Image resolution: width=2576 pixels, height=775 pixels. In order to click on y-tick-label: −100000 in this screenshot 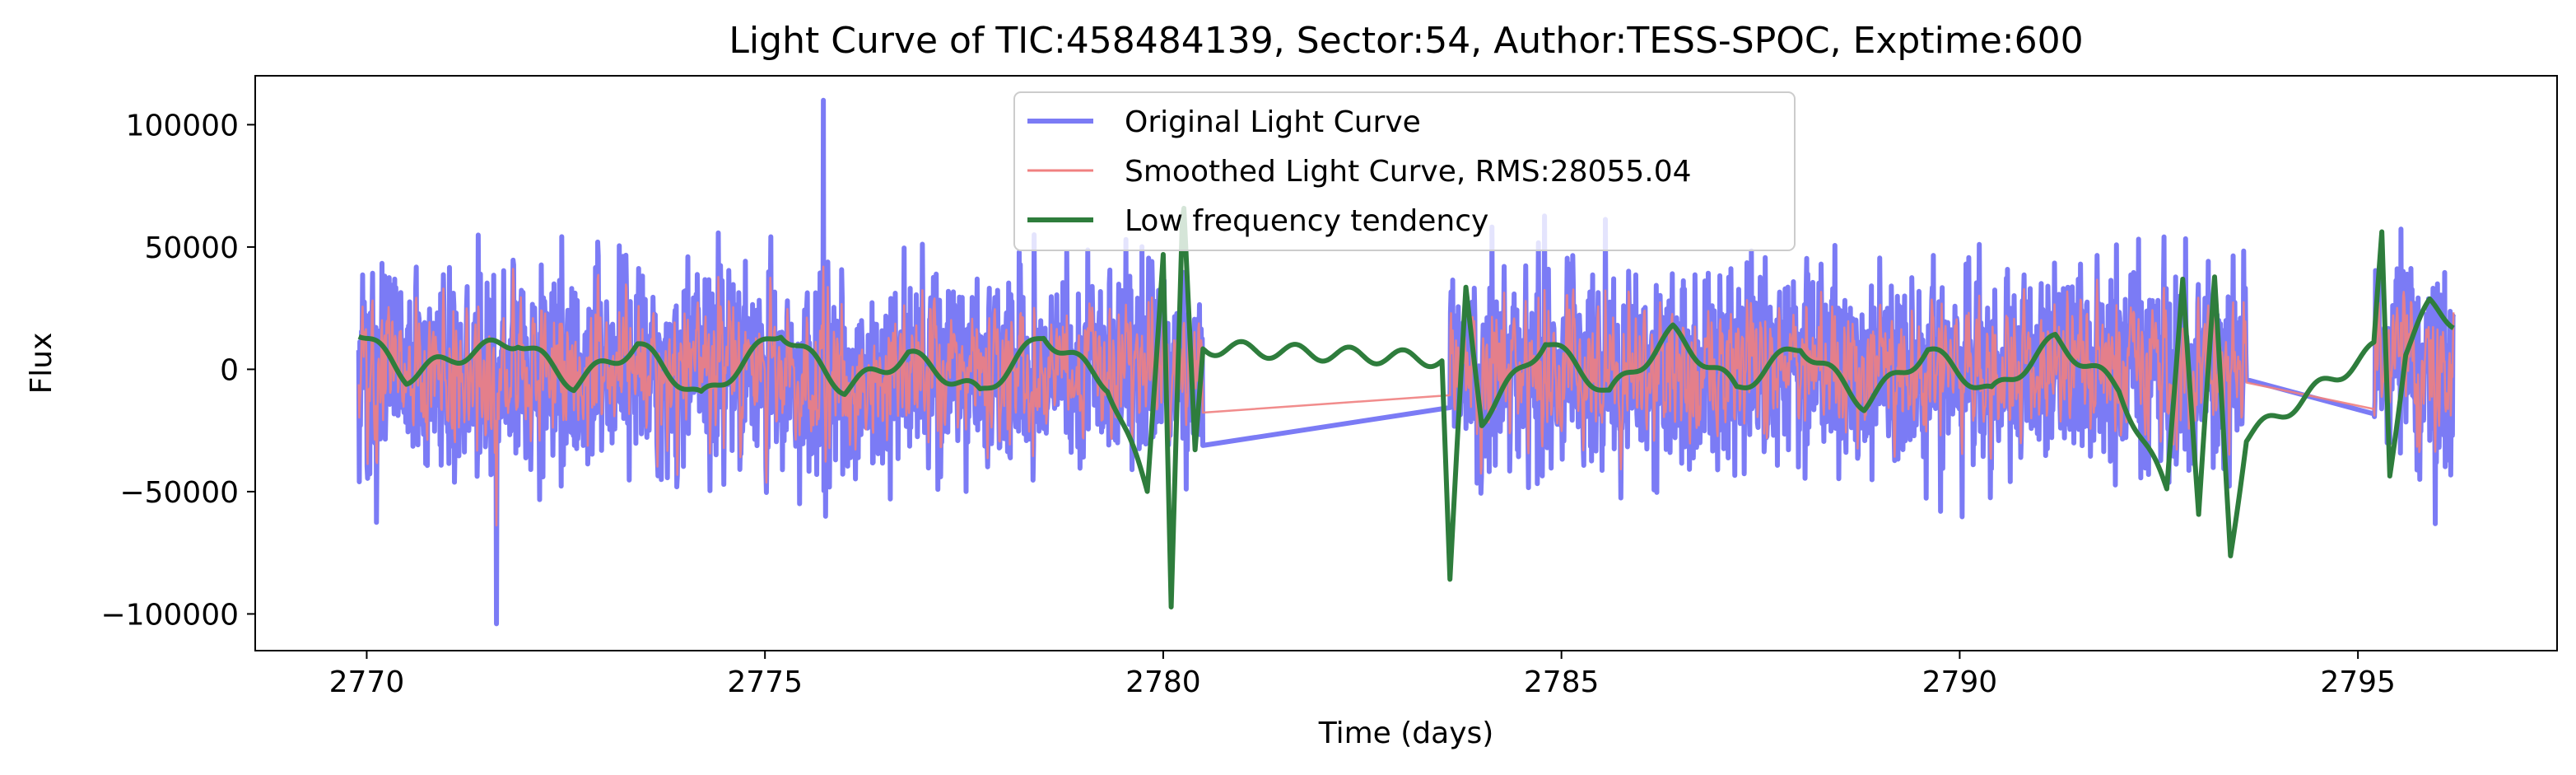, I will do `click(169, 615)`.